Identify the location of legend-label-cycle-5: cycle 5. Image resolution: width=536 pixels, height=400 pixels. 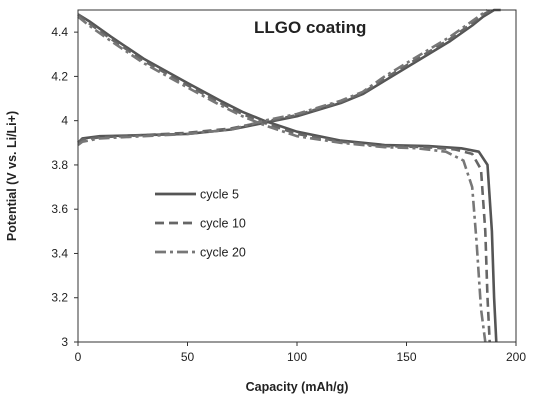
(219, 195).